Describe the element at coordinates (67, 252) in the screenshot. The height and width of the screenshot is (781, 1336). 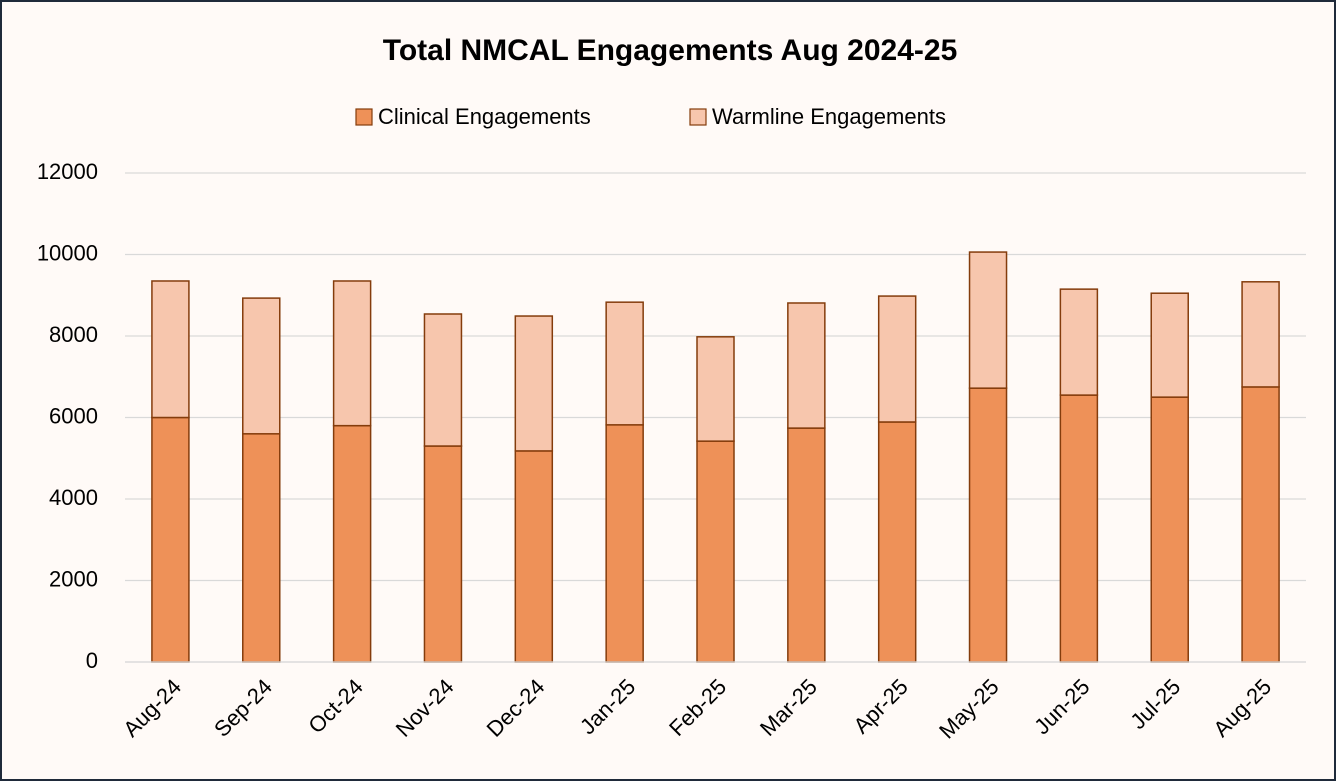
I see `y-tick-label: 10000` at that location.